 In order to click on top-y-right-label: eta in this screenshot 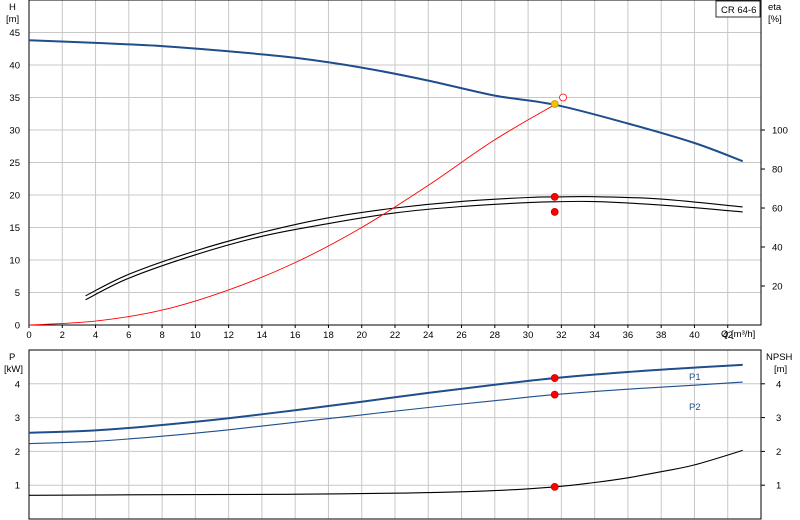, I will do `click(775, 7)`.